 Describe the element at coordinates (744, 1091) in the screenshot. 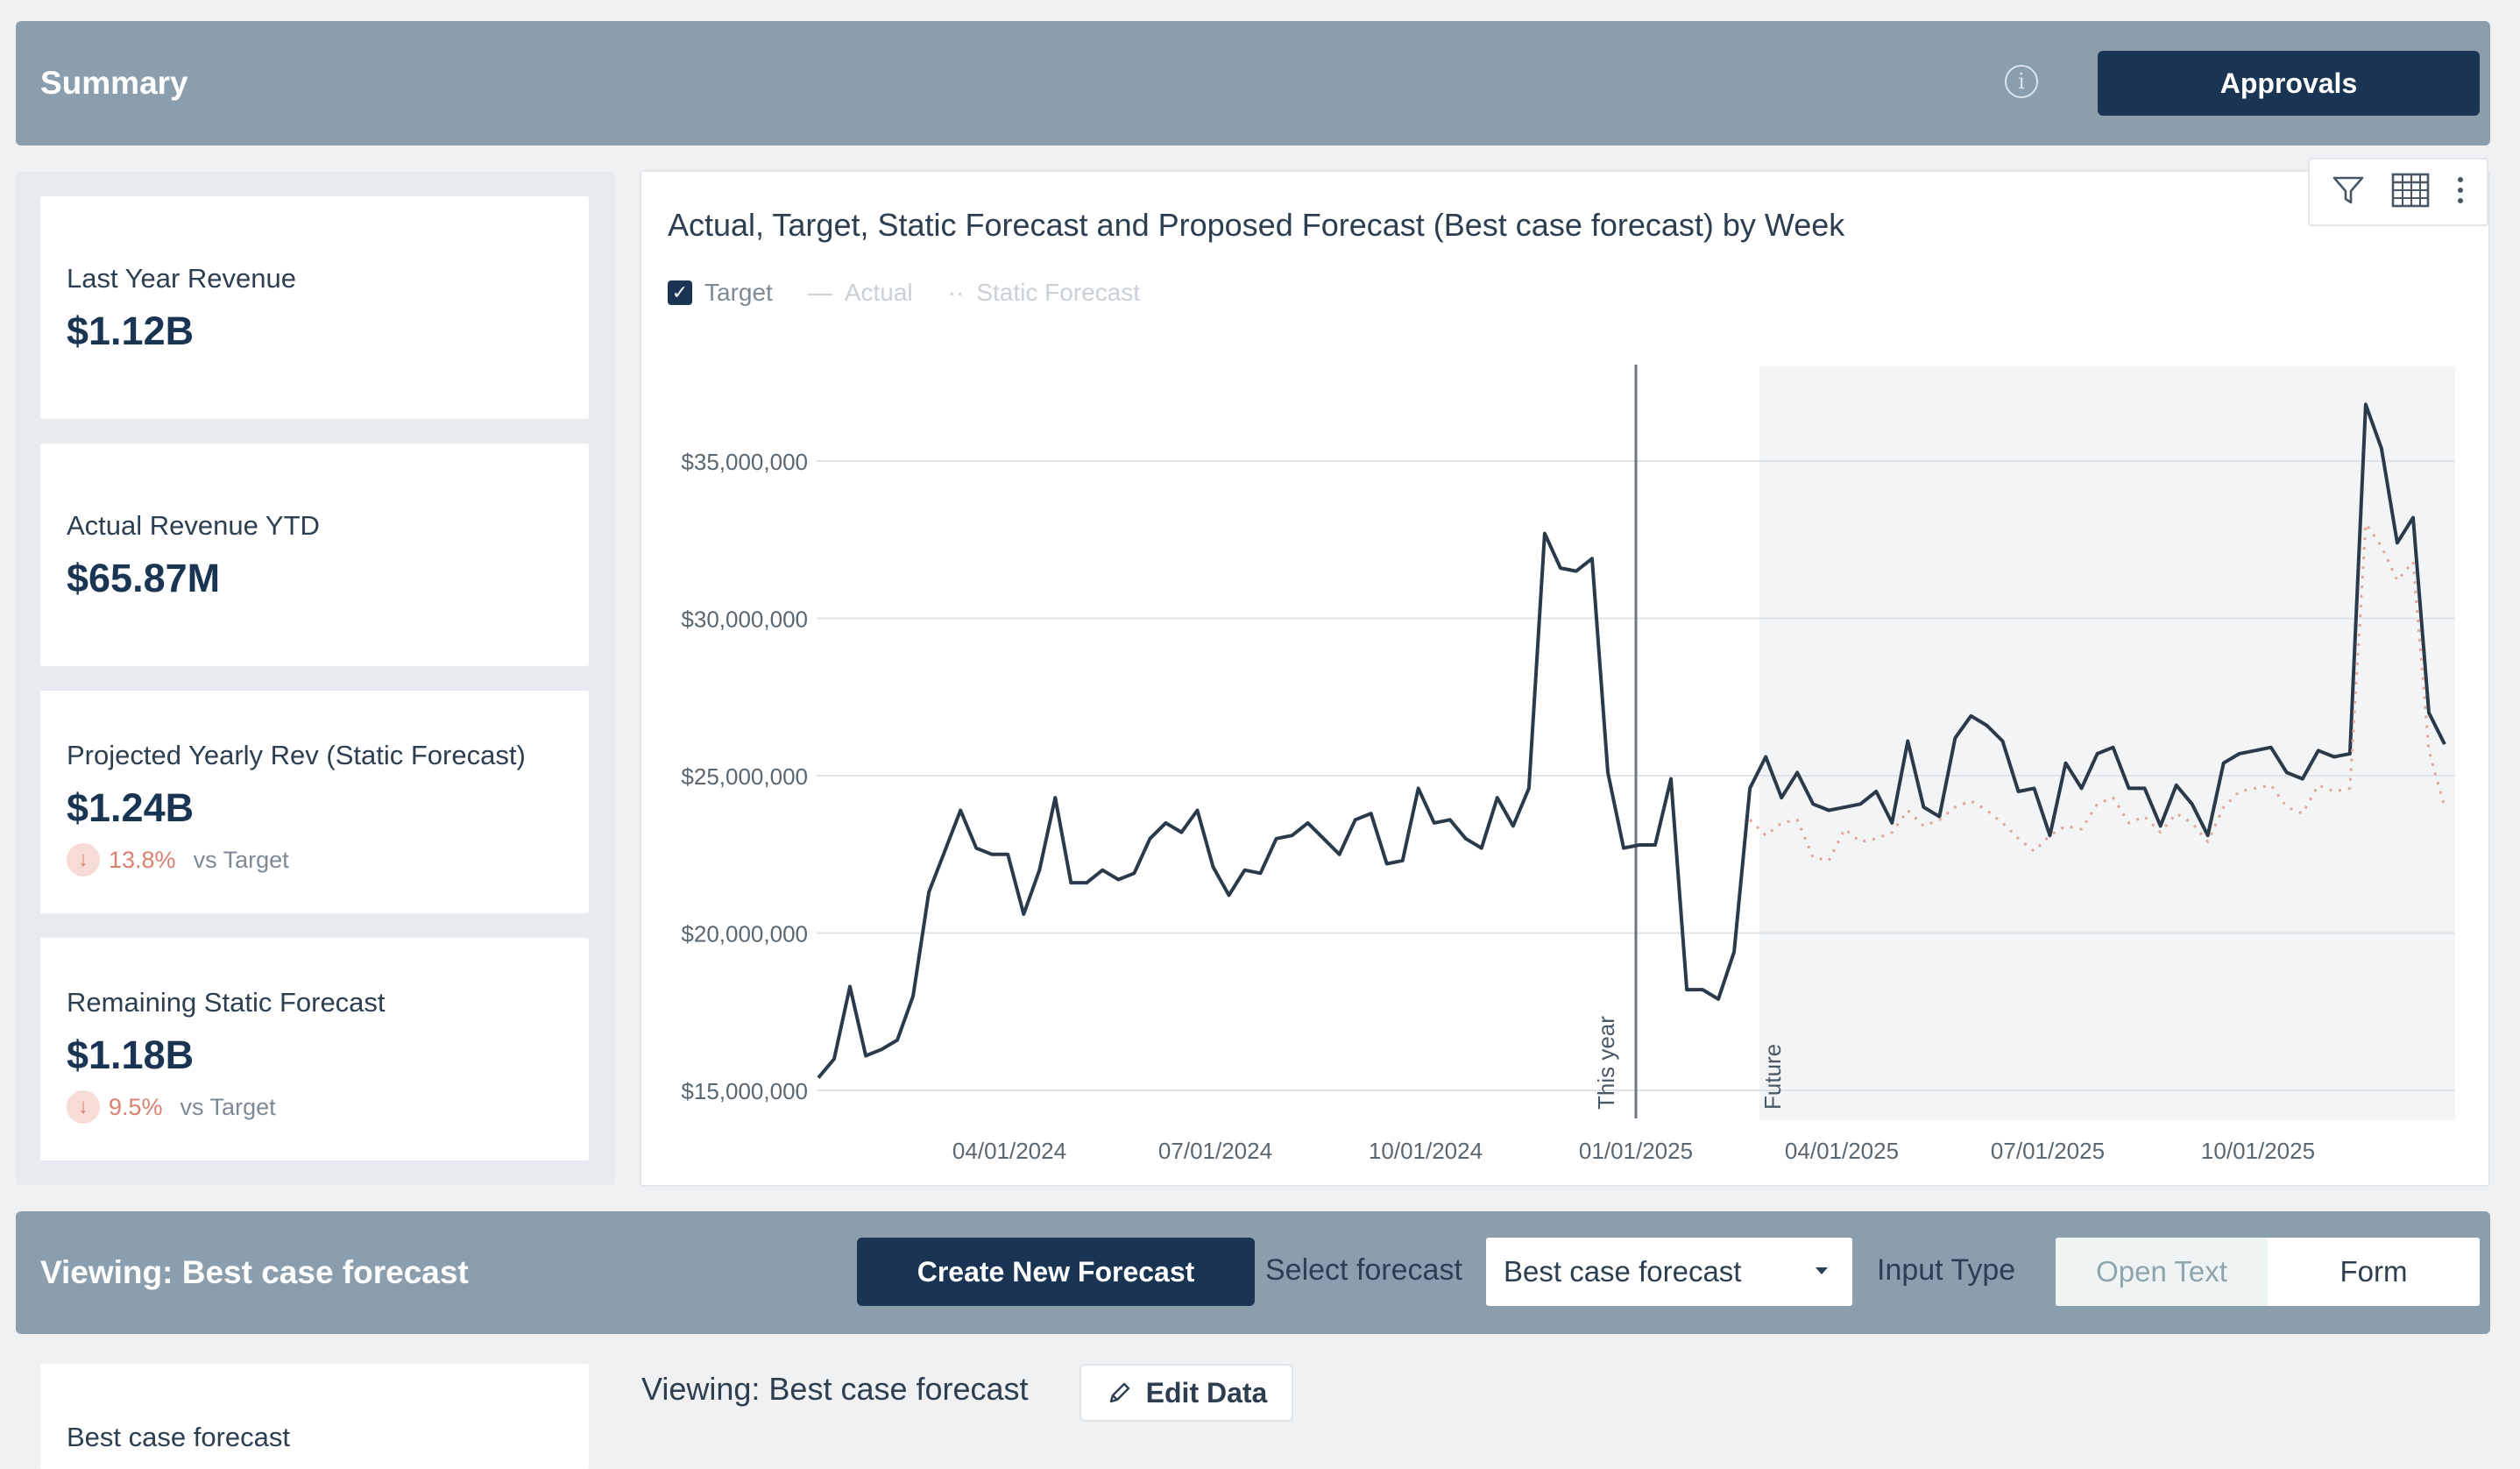

I see `y-tick-label: $15,000,000` at that location.